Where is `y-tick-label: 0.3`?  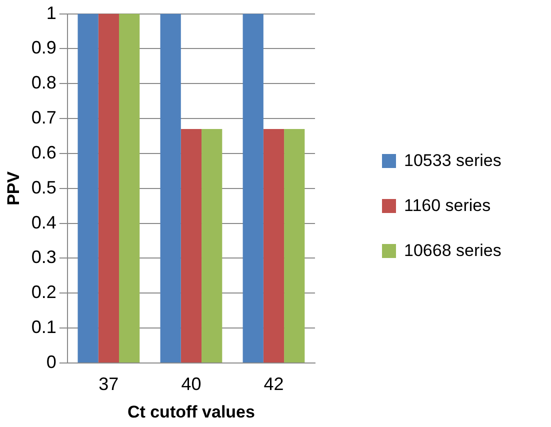
y-tick-label: 0.3 is located at coordinates (43, 257).